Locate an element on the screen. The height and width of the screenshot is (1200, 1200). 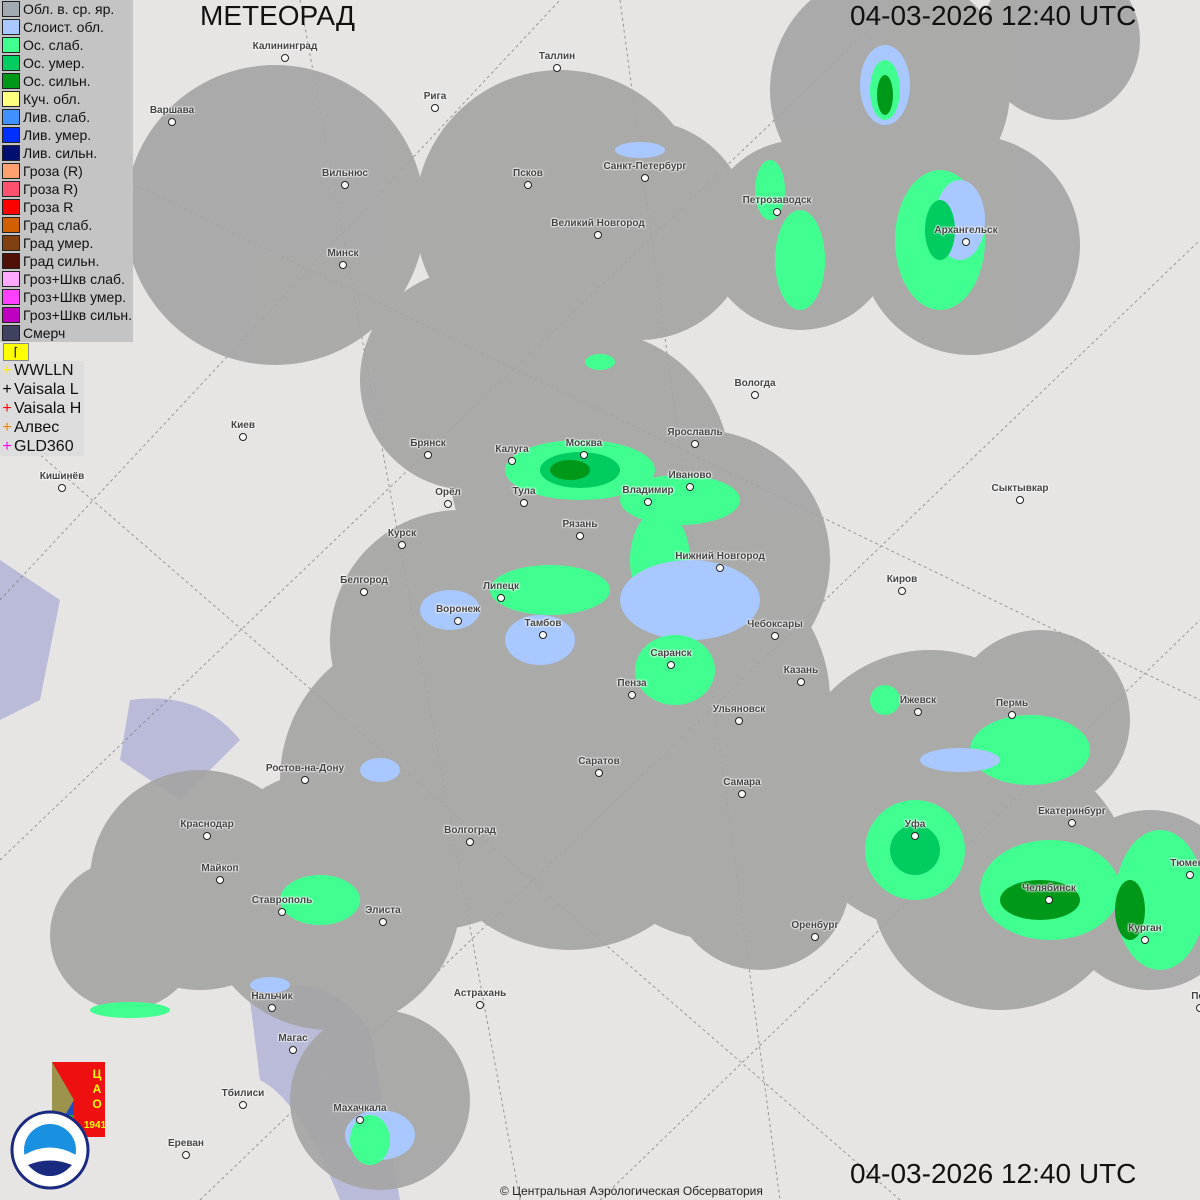
legend-label: Ос. умер. is located at coordinates (54, 63).